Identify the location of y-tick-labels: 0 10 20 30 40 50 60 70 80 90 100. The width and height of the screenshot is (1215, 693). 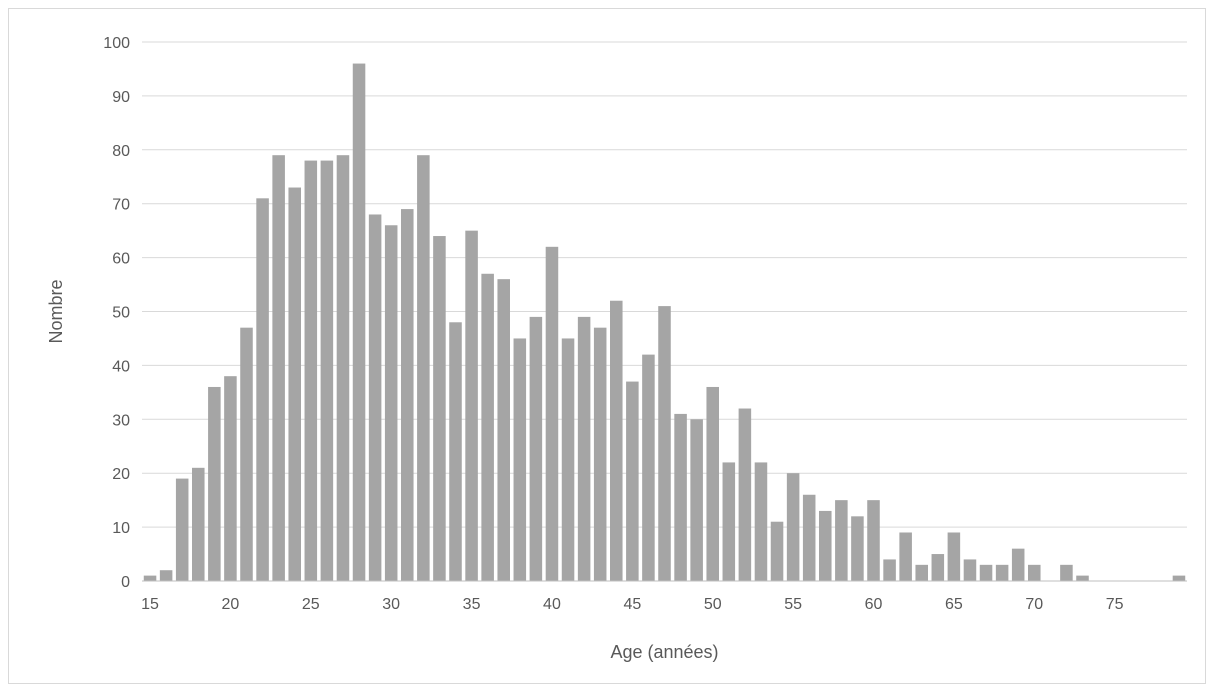
(116, 313).